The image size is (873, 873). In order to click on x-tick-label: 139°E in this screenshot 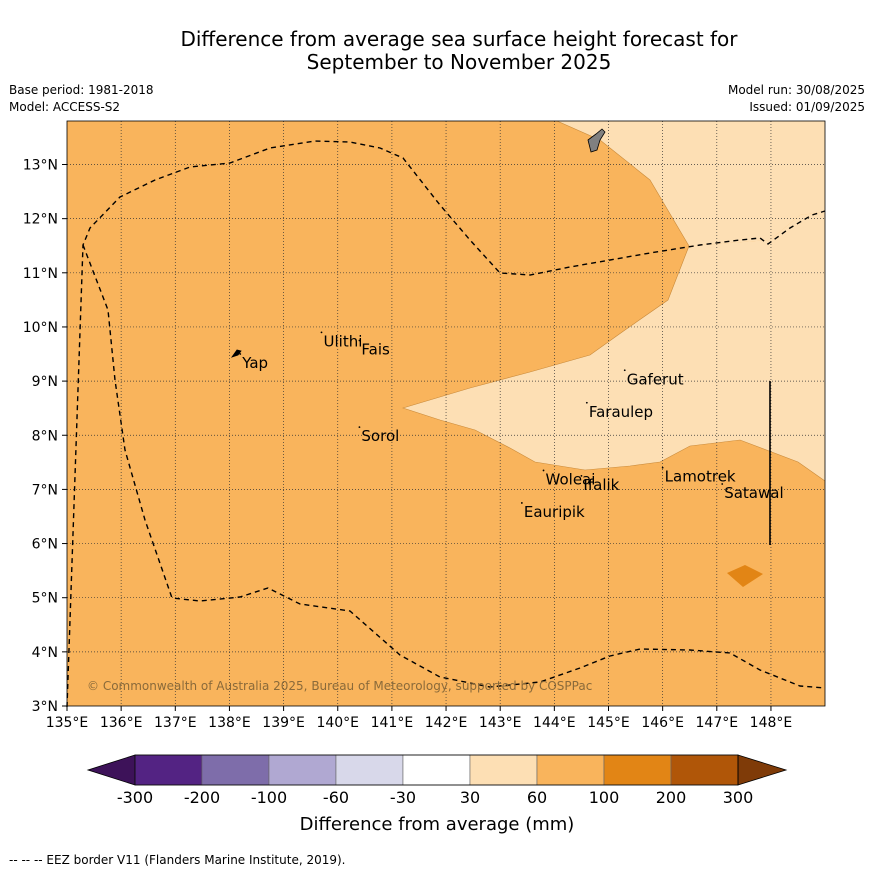, I will do `click(283, 723)`.